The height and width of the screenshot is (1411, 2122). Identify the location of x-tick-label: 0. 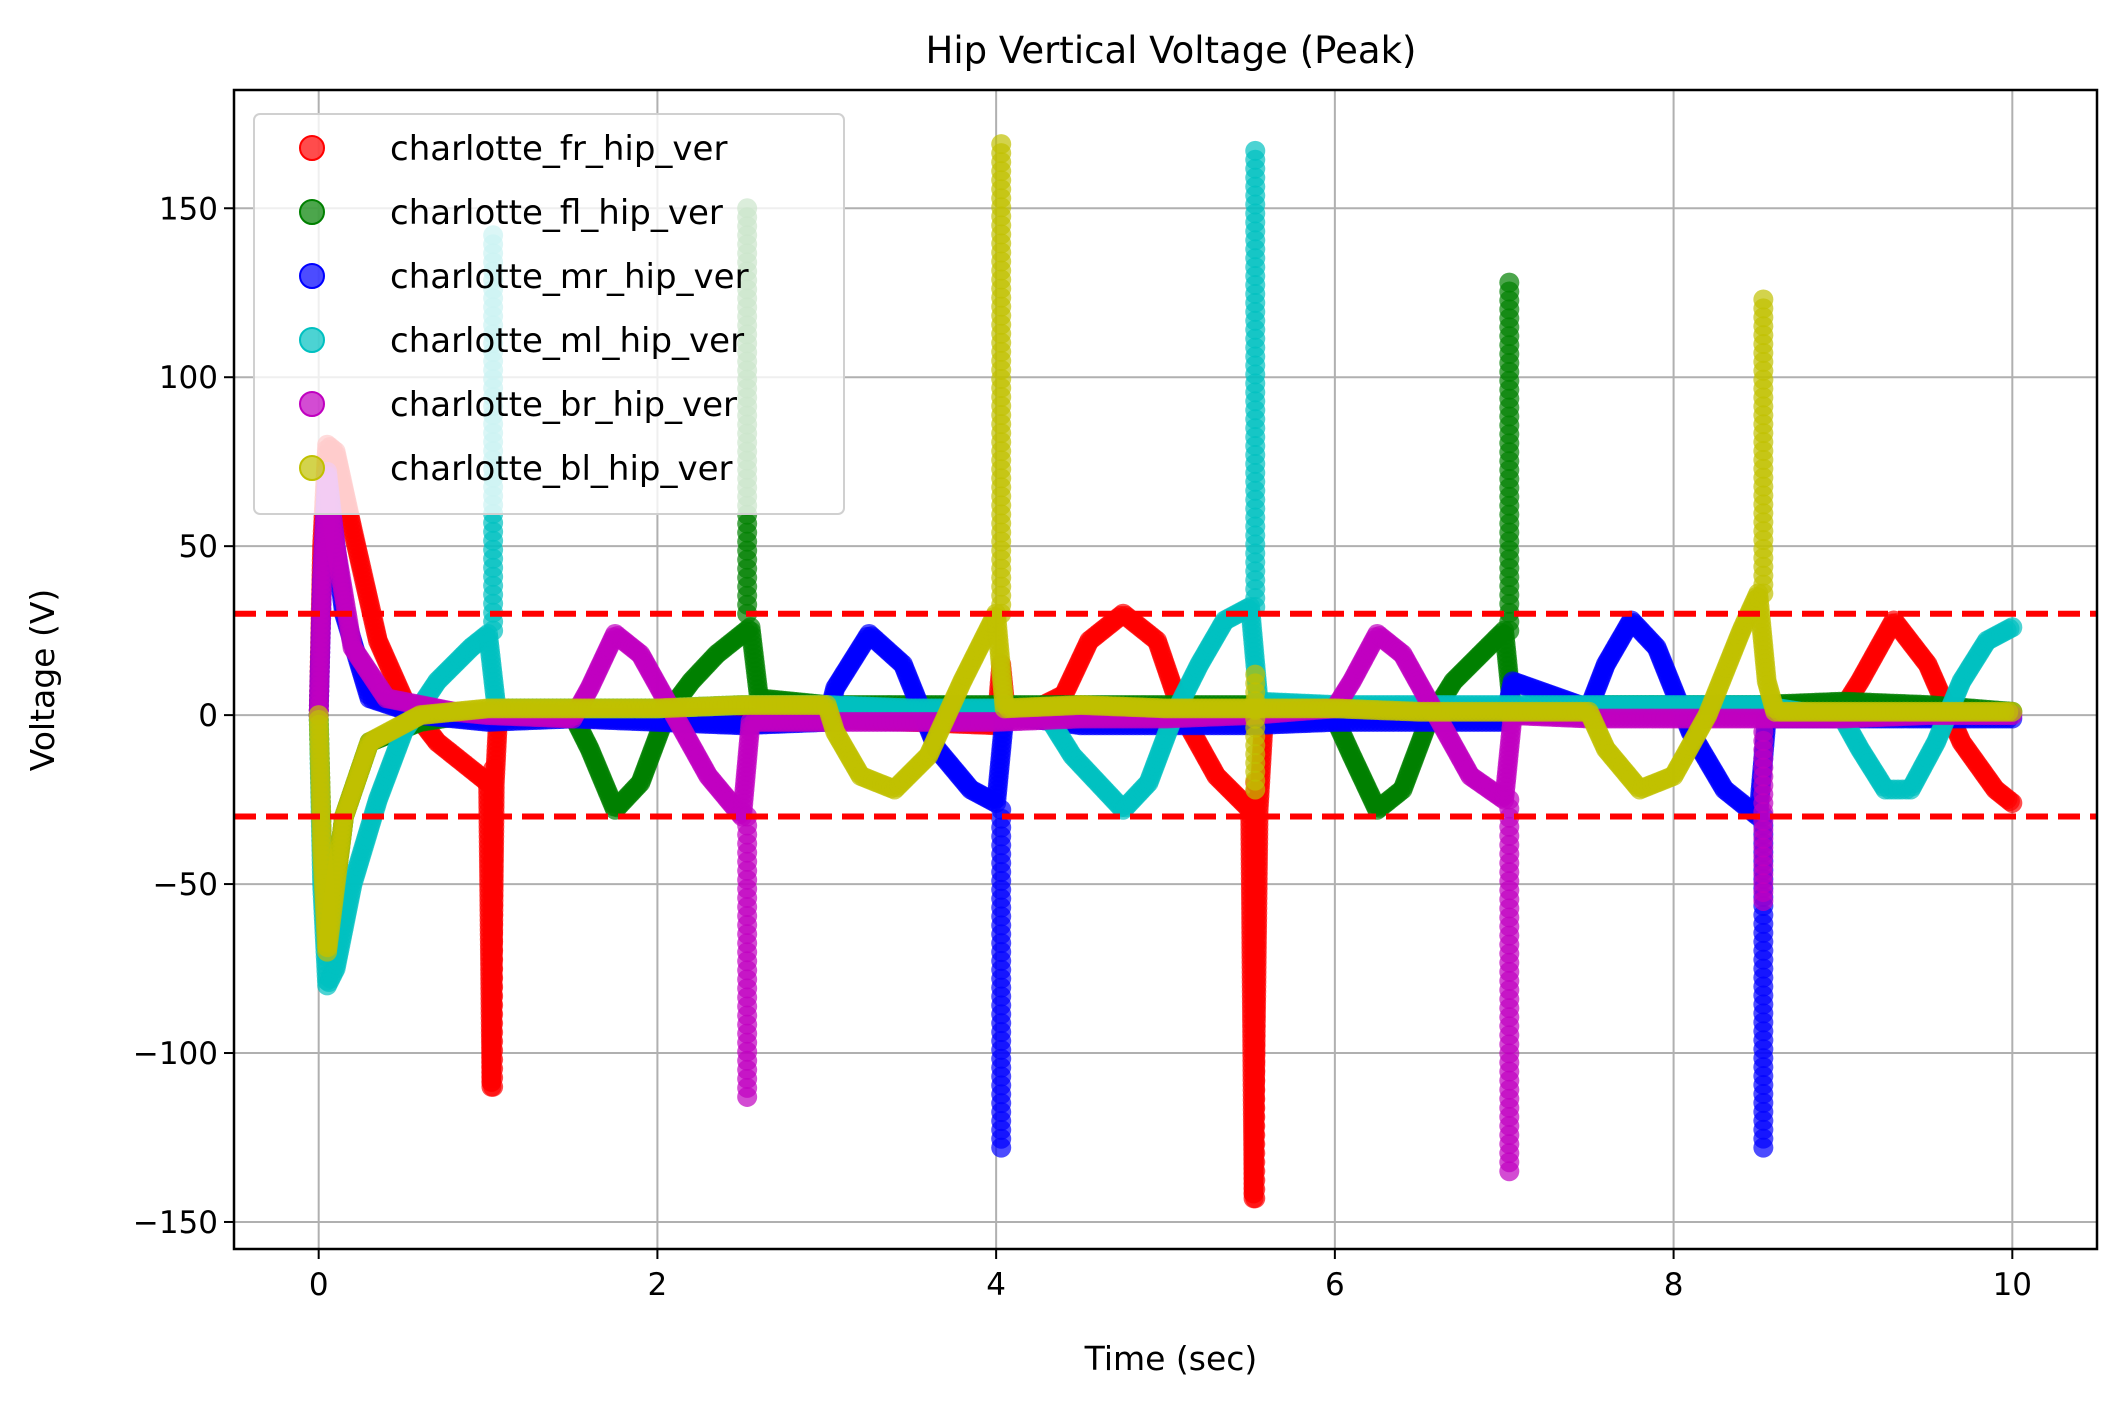
(319, 1285).